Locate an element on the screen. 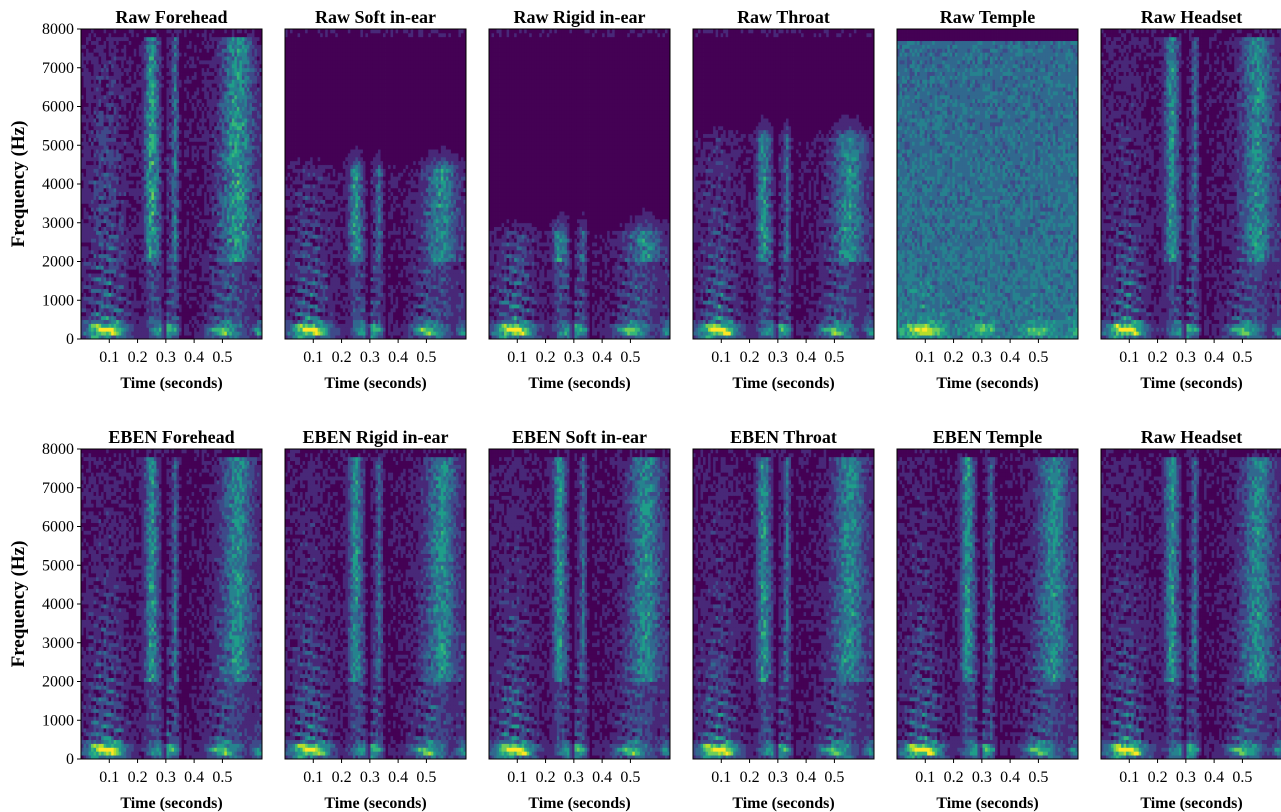  spectrogram-heatmap is located at coordinates (171, 184).